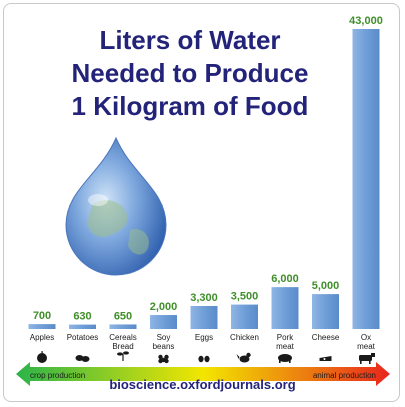 This screenshot has width=405, height=407. Describe the element at coordinates (285, 279) in the screenshot. I see `value-label: 6,000` at that location.